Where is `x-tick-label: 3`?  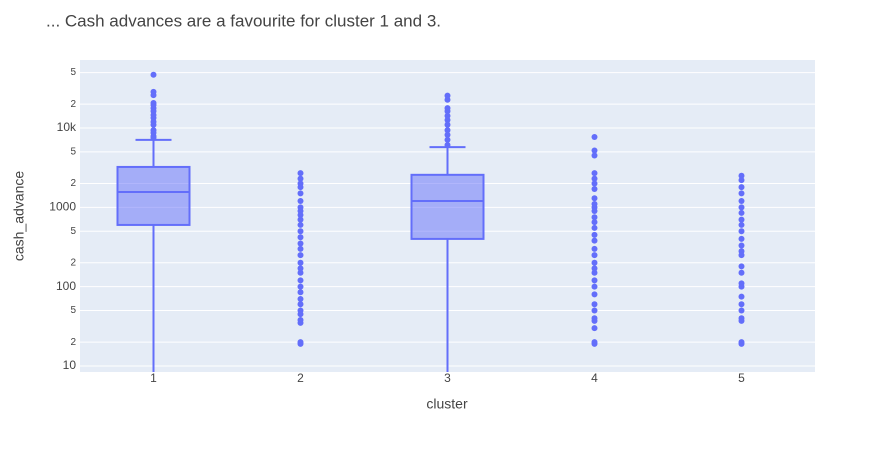
x-tick-label: 3 is located at coordinates (447, 378).